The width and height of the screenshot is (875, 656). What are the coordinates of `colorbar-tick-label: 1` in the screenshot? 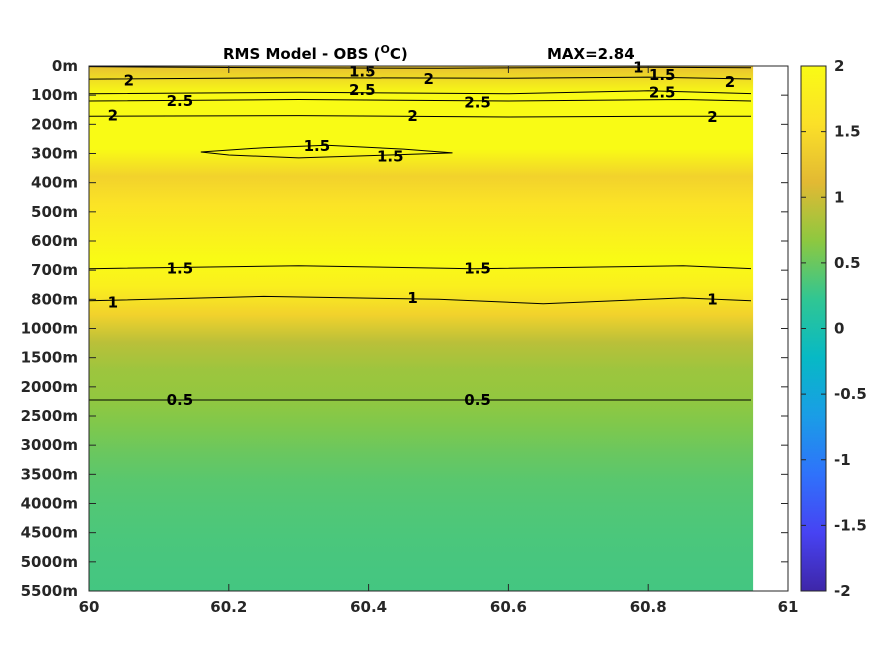 It's located at (839, 197).